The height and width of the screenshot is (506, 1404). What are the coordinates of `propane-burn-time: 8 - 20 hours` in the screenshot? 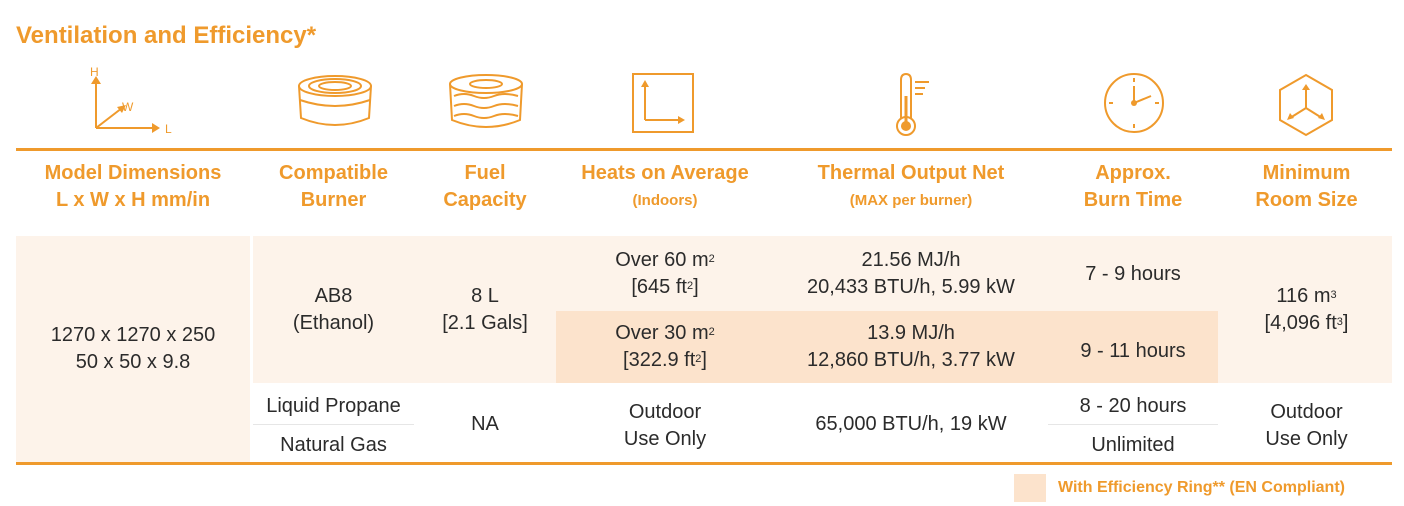 It's located at (1133, 405).